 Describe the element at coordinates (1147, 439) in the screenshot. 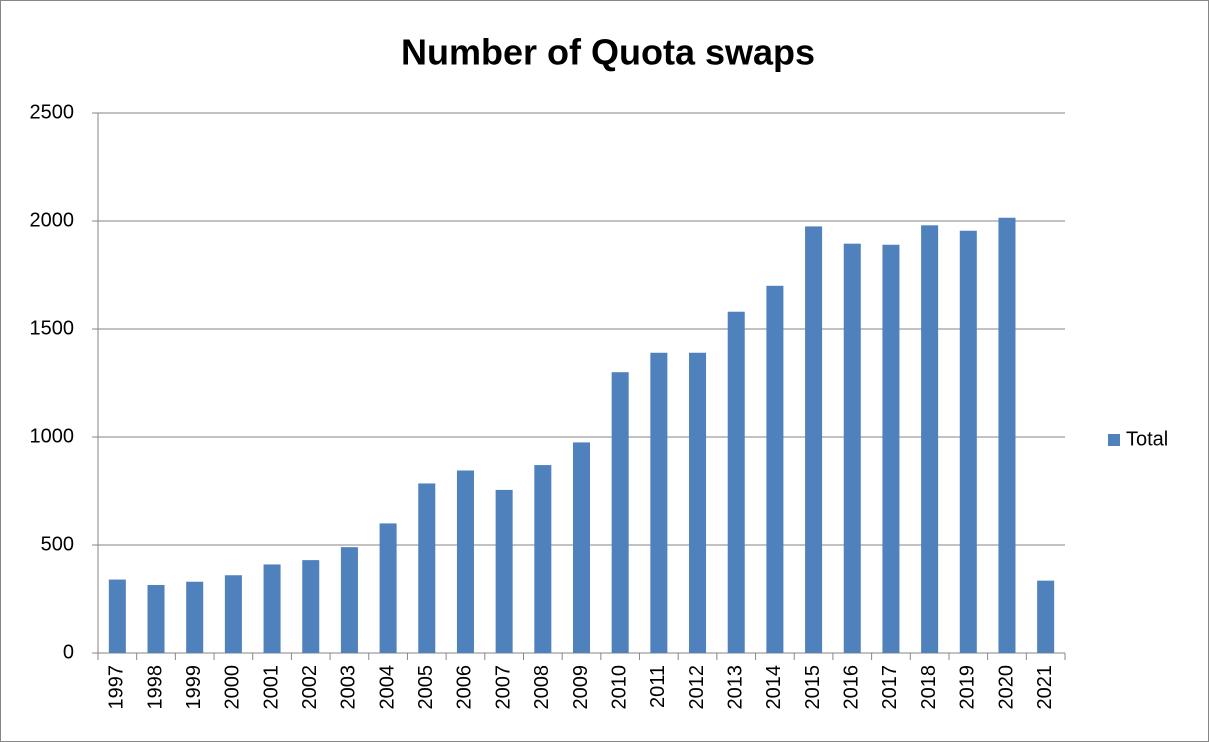

I see `legend-label: Total` at that location.